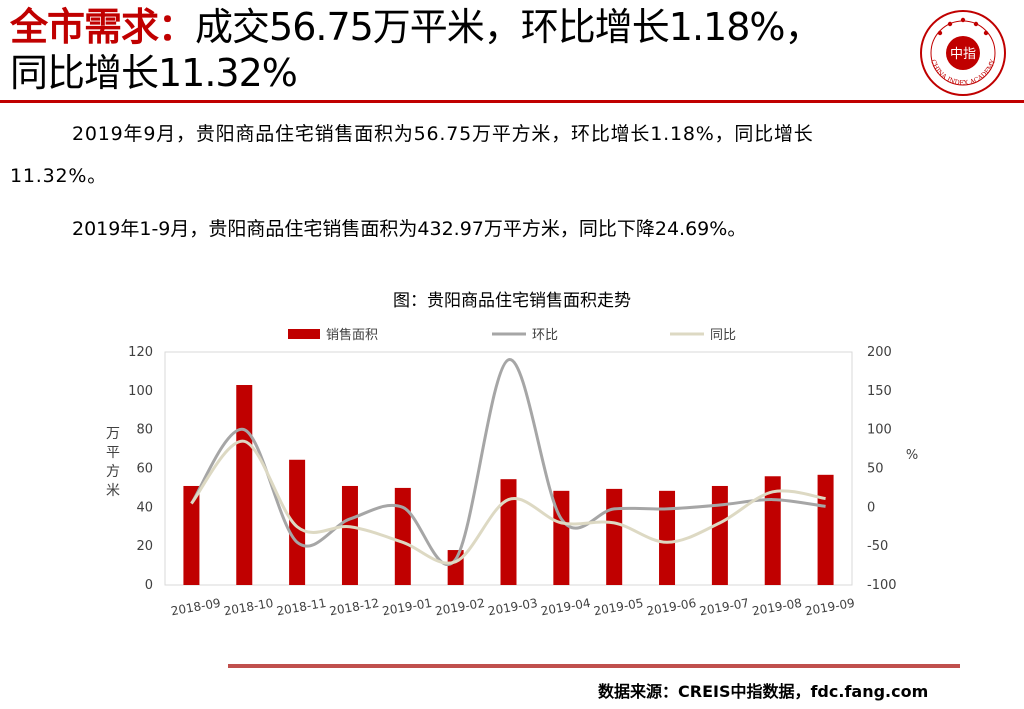  What do you see at coordinates (877, 546) in the screenshot?
I see `y2-tick-label: -50` at bounding box center [877, 546].